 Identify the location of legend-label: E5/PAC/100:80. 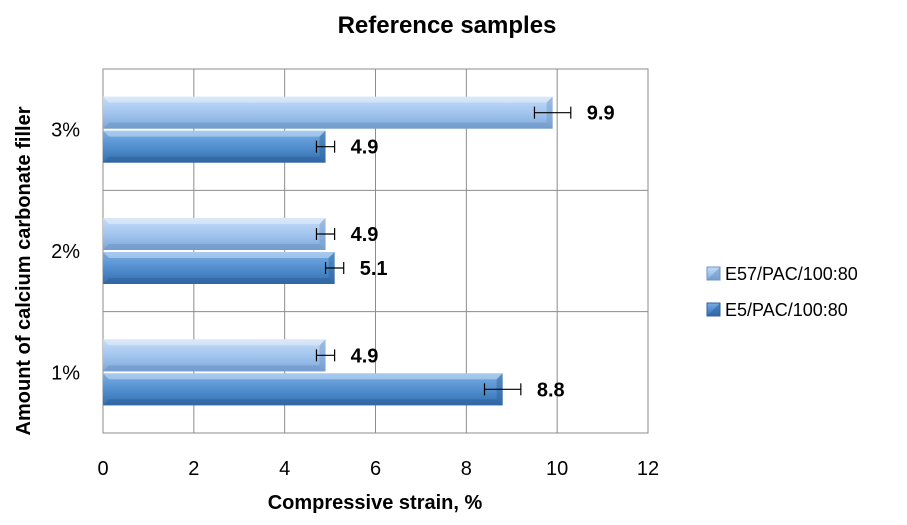
(786, 310).